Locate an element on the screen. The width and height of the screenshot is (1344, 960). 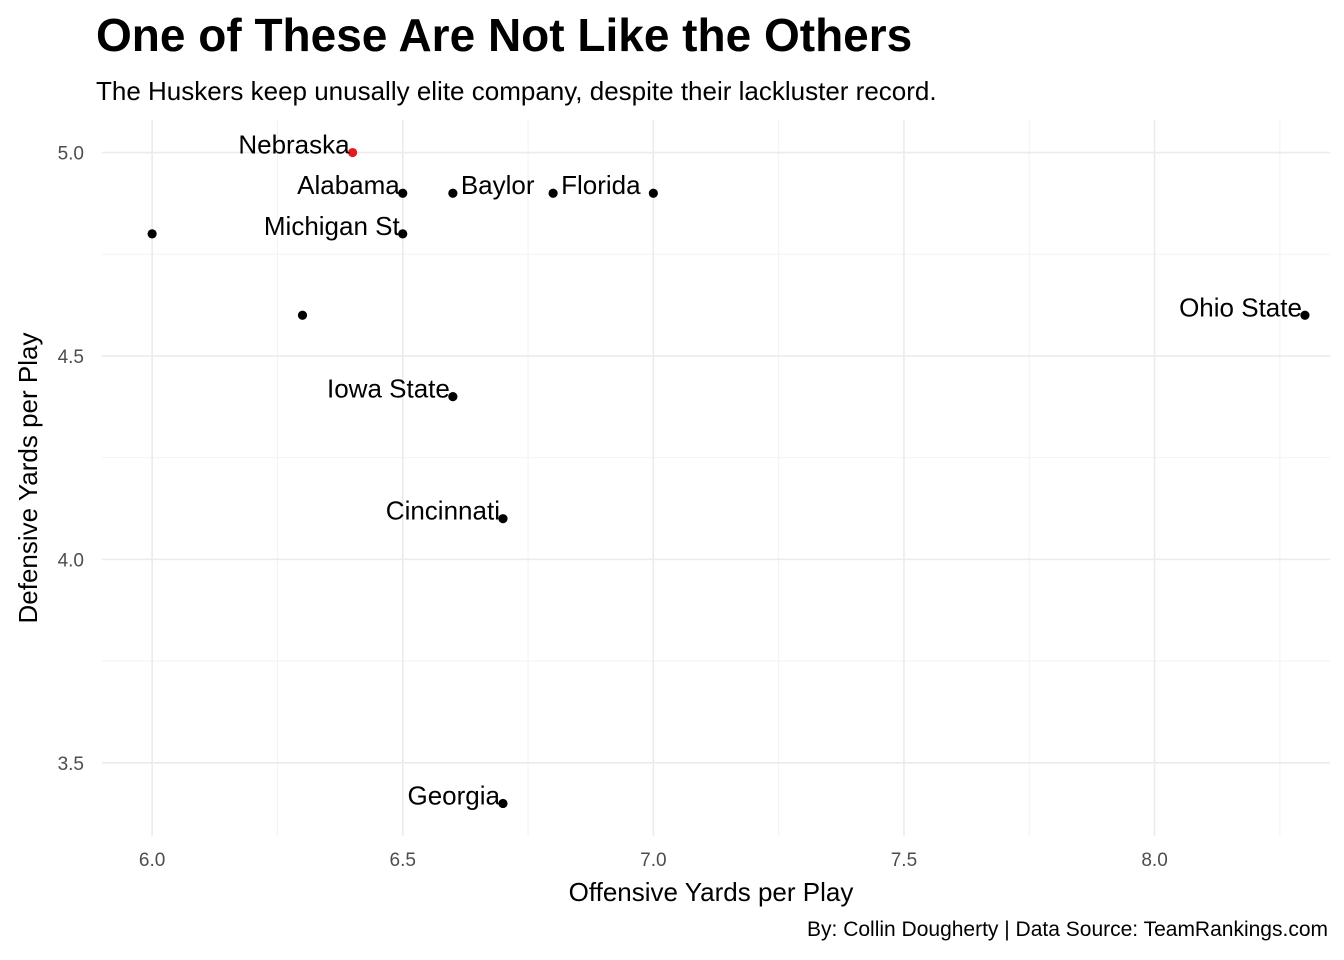
y-tick-label: 4.0 is located at coordinates (71, 560).